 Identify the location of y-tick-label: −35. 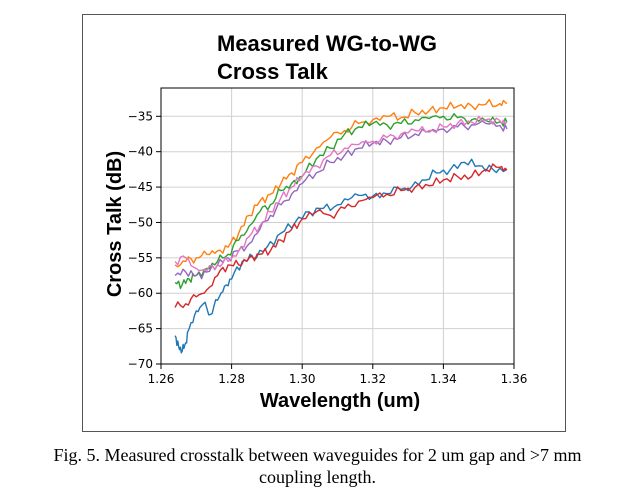
(140, 116).